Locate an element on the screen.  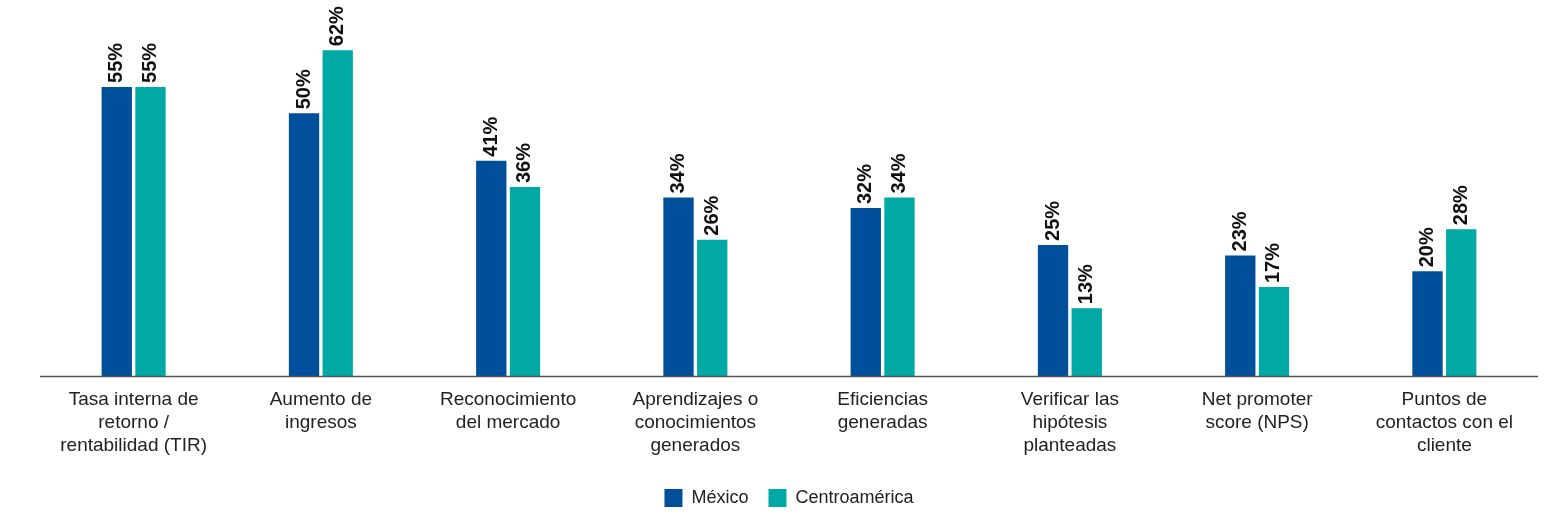
data-label: 50% is located at coordinates (302, 89).